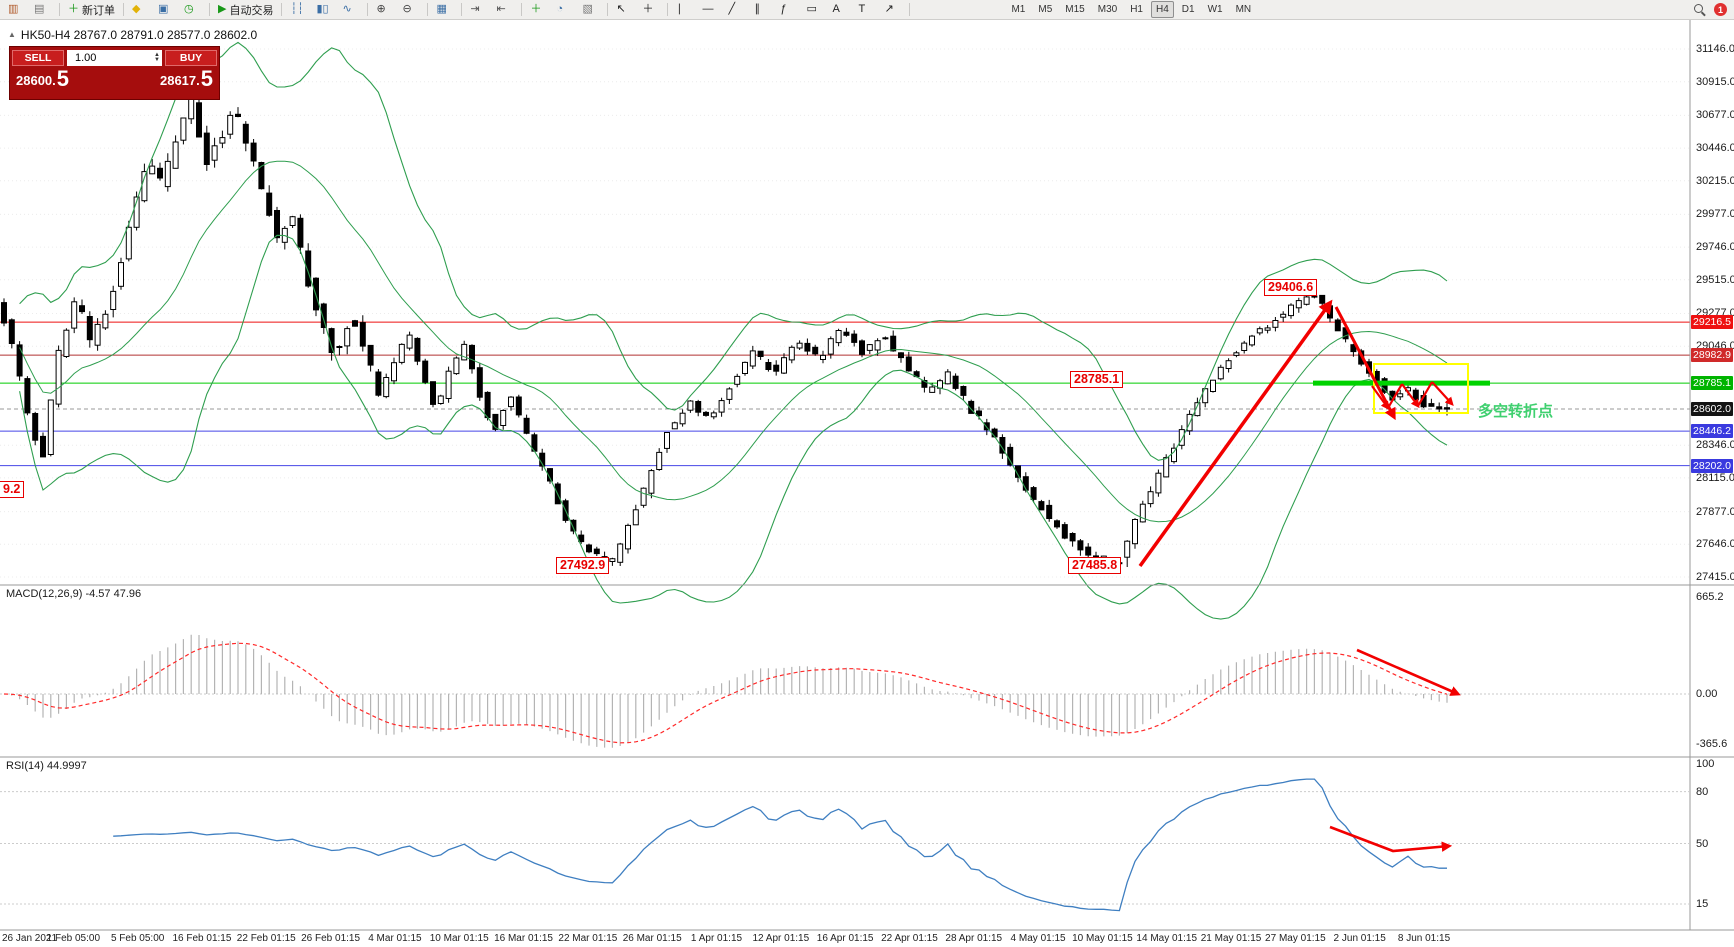 The image size is (1734, 947). I want to click on symbol-ohlc-text: HK50-H4 28767.0 28791.0 28577.0 28602.0, so click(139, 34).